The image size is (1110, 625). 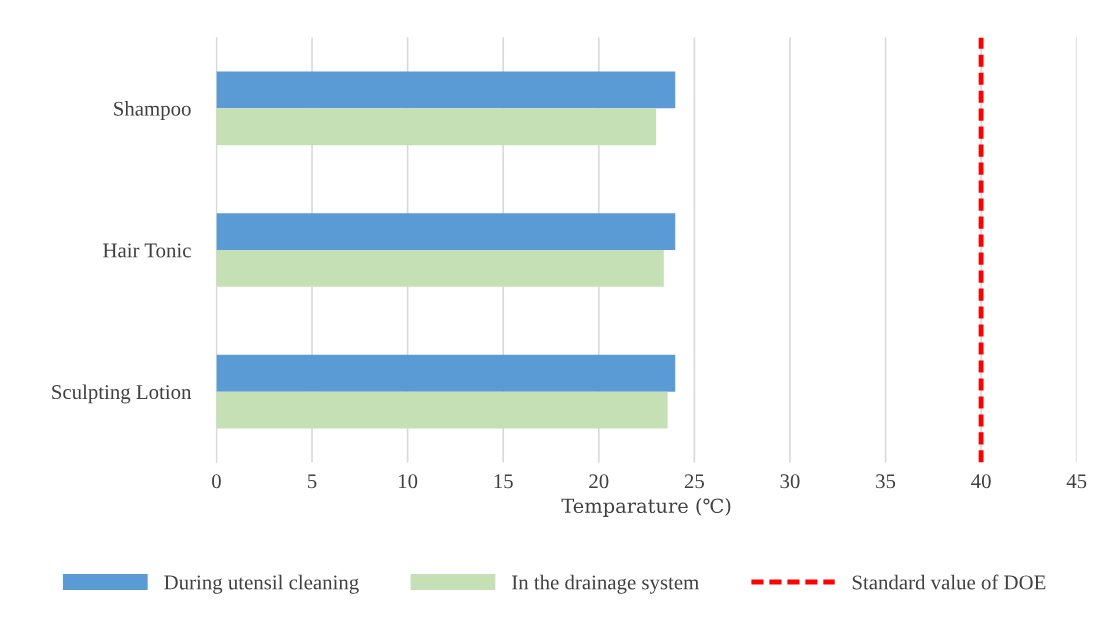 I want to click on x-tick-label: 10, so click(x=408, y=481).